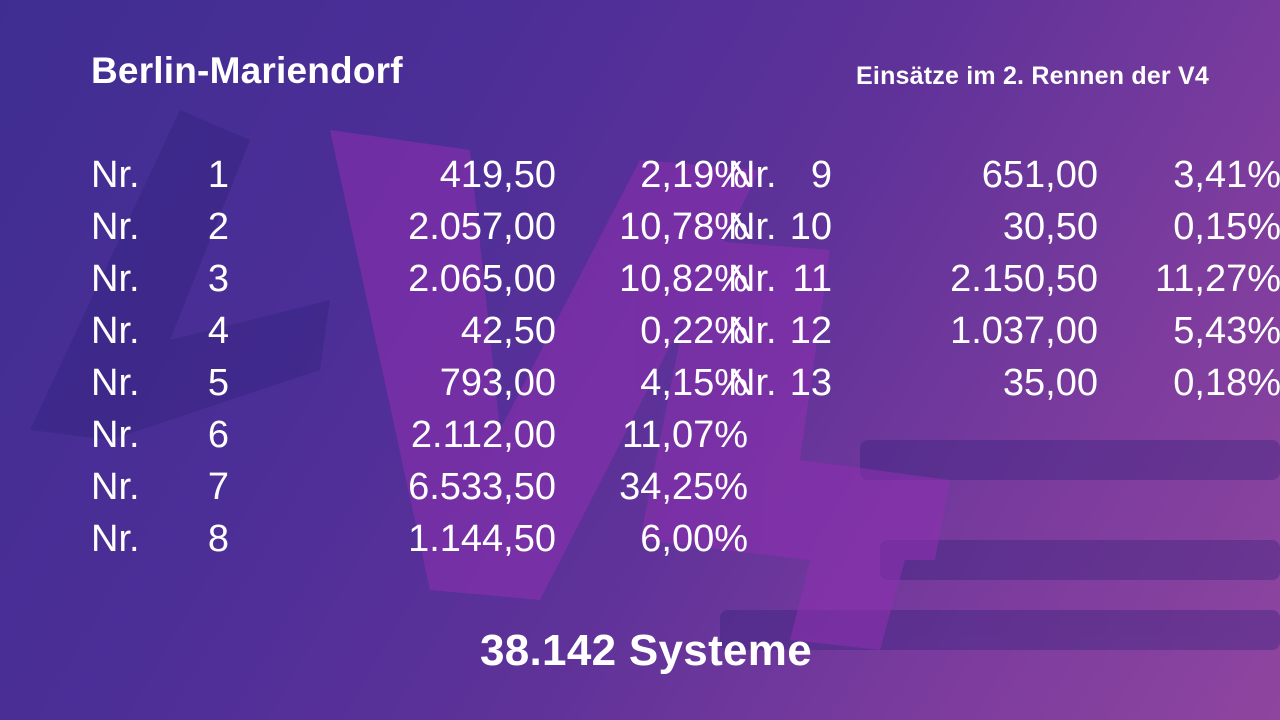  Describe the element at coordinates (218, 279) in the screenshot. I see `horse-number: 3` at that location.